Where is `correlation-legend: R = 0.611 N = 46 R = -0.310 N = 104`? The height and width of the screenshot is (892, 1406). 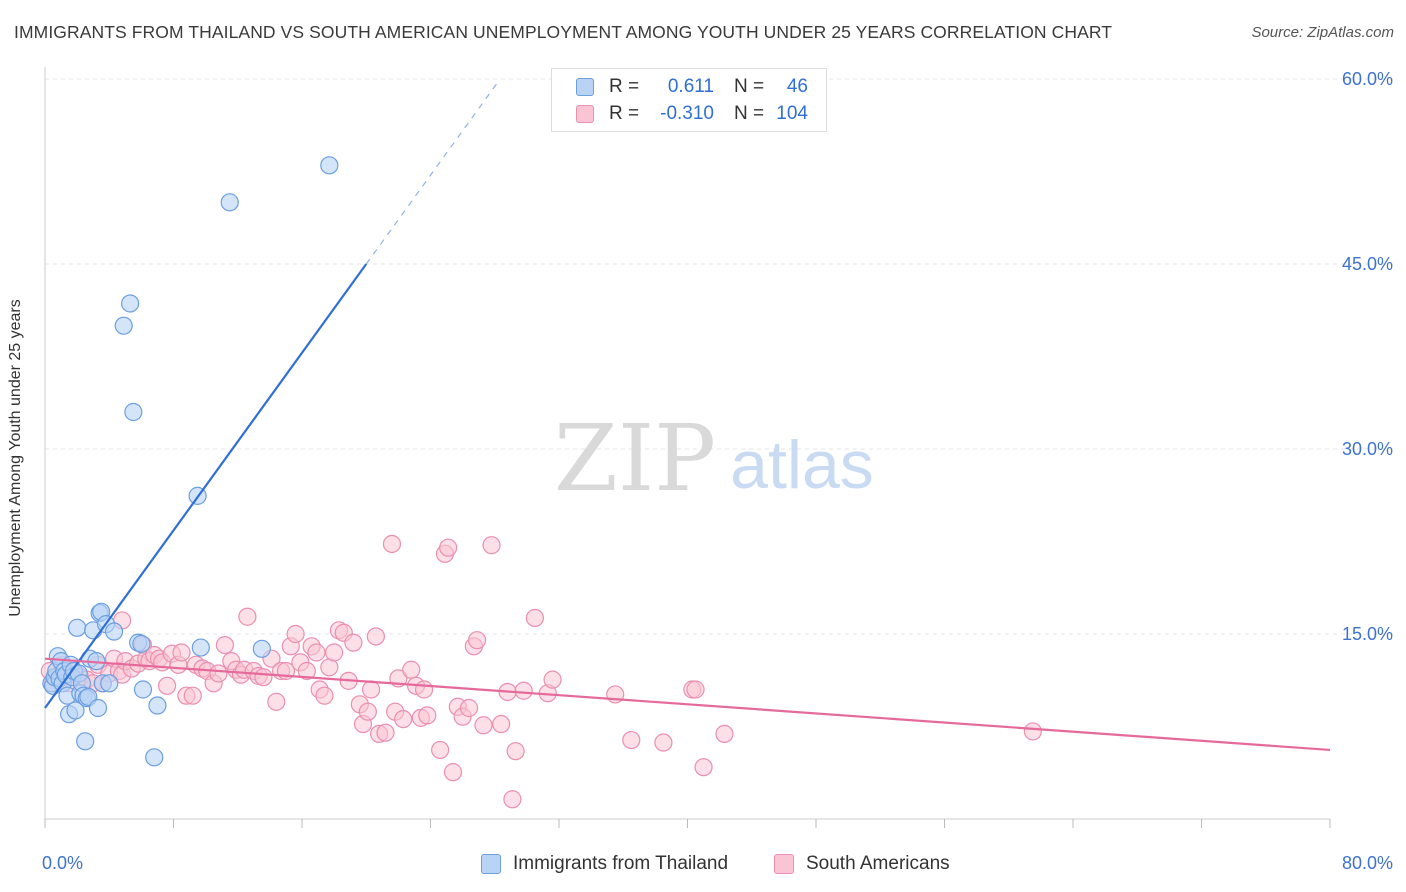
correlation-legend: R = 0.611 N = 46 R = -0.310 N = 104 is located at coordinates (689, 100).